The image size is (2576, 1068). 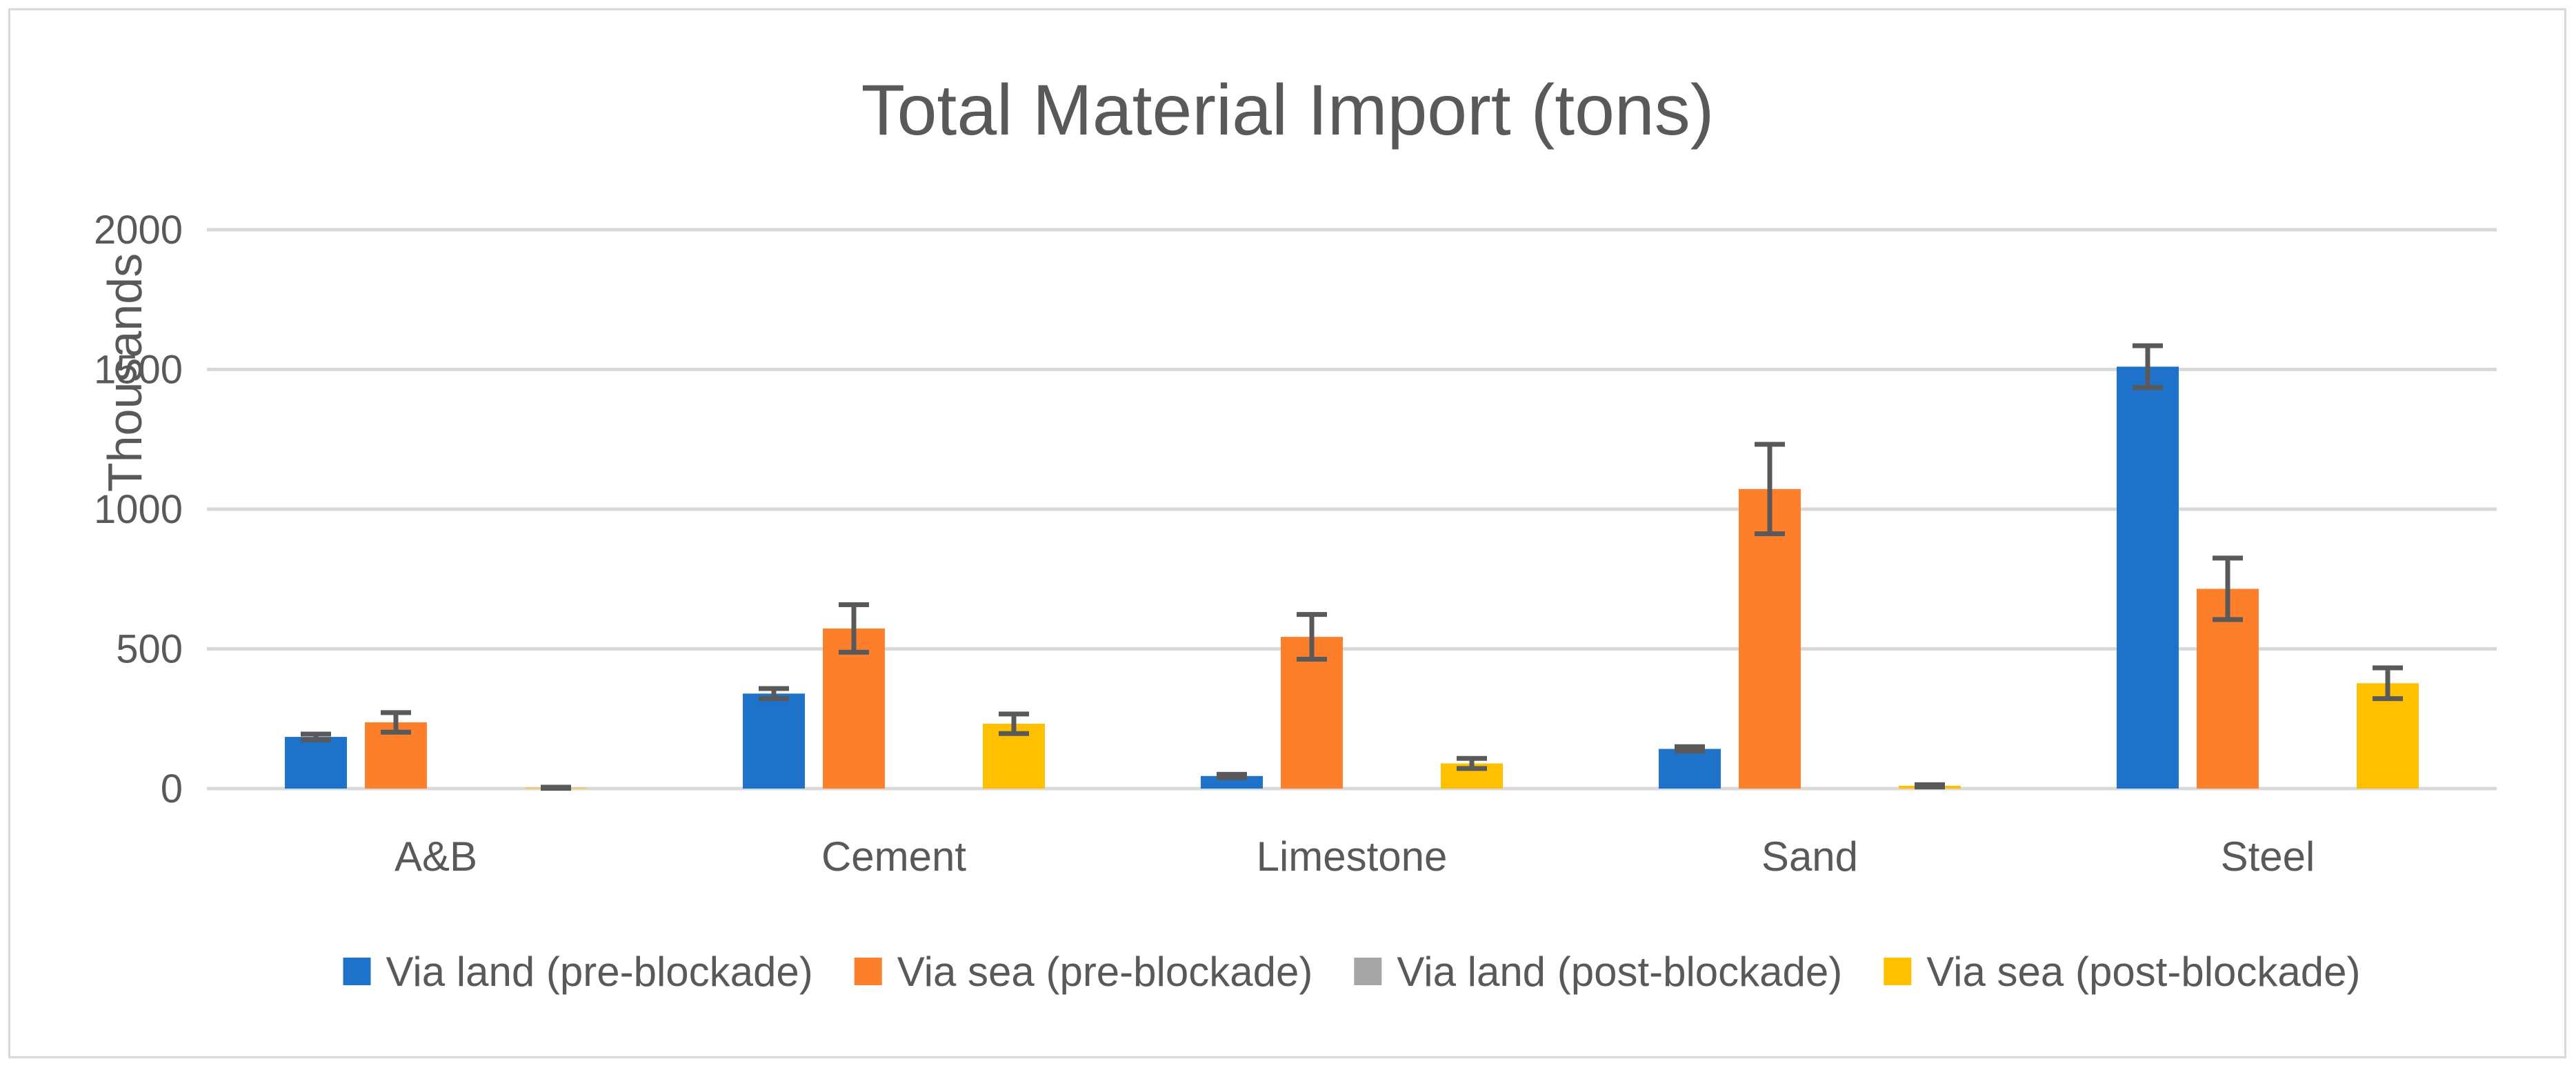 I want to click on error-bar-via-sea-post-blockade-limestone, so click(x=1472, y=763).